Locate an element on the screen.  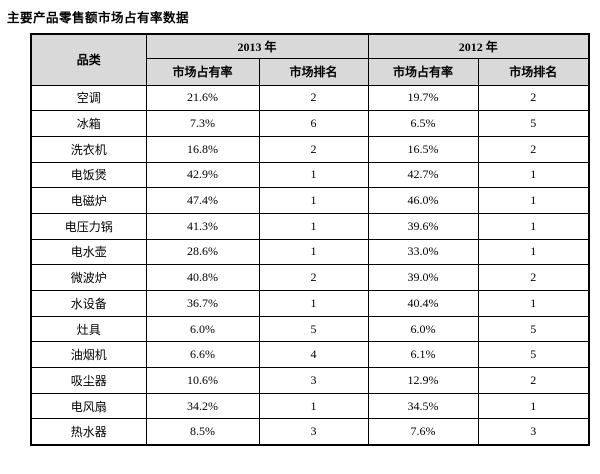
table-row: 电磁炉 47.4% 1 46.0% 1 is located at coordinates (310, 200).